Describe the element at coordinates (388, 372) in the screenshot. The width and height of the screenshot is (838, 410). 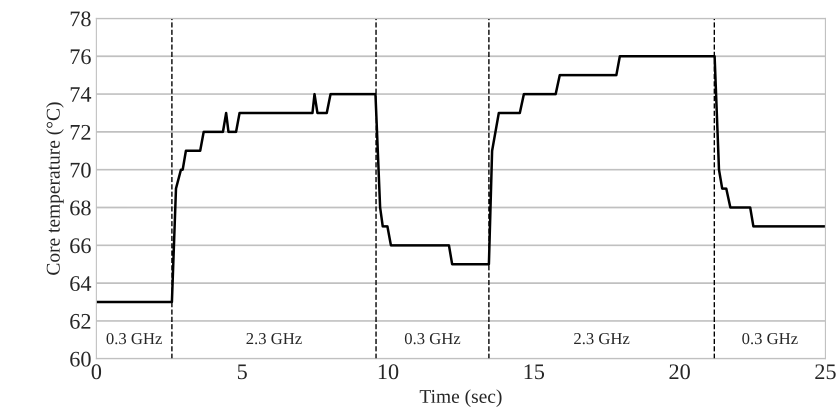
I see `x-tick-label: 10` at that location.